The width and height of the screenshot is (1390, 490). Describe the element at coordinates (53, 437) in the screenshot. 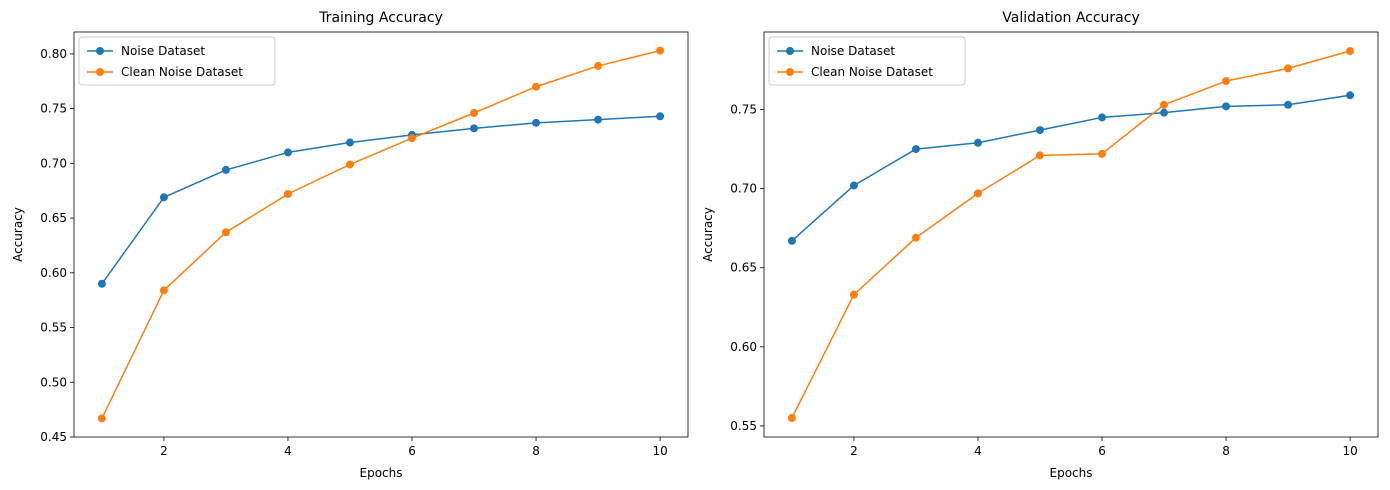

I see `y-tick-label: 0.45` at that location.